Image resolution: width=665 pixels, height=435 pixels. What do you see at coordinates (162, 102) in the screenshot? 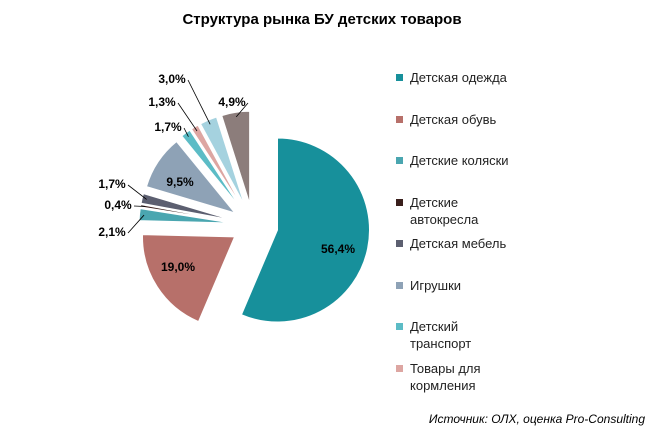
I see `data-label: 1,3%` at bounding box center [162, 102].